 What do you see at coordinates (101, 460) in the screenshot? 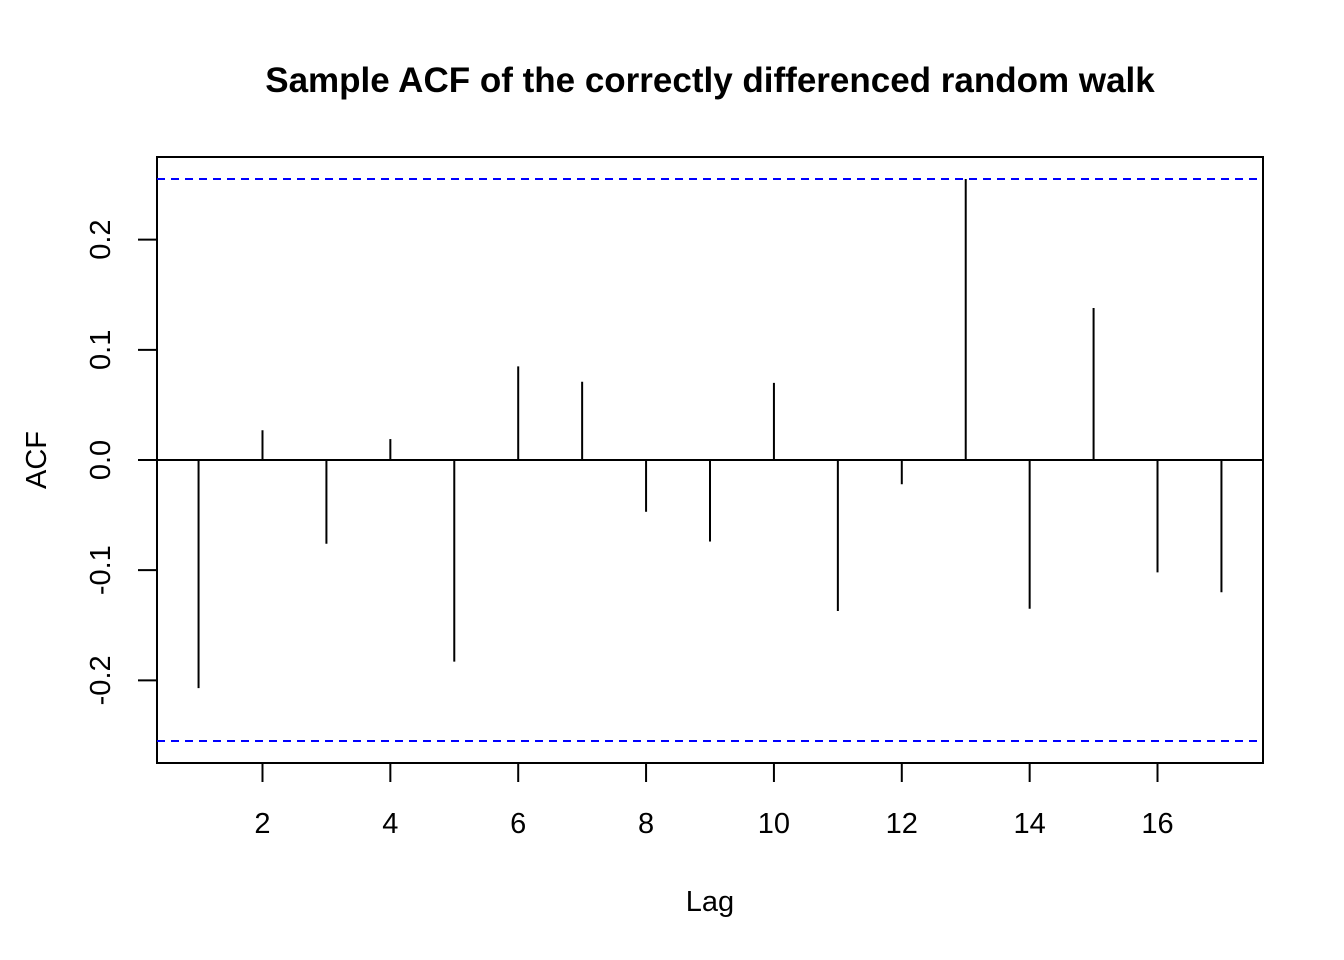
I see `y-tick-label-2: 0.0` at bounding box center [101, 460].